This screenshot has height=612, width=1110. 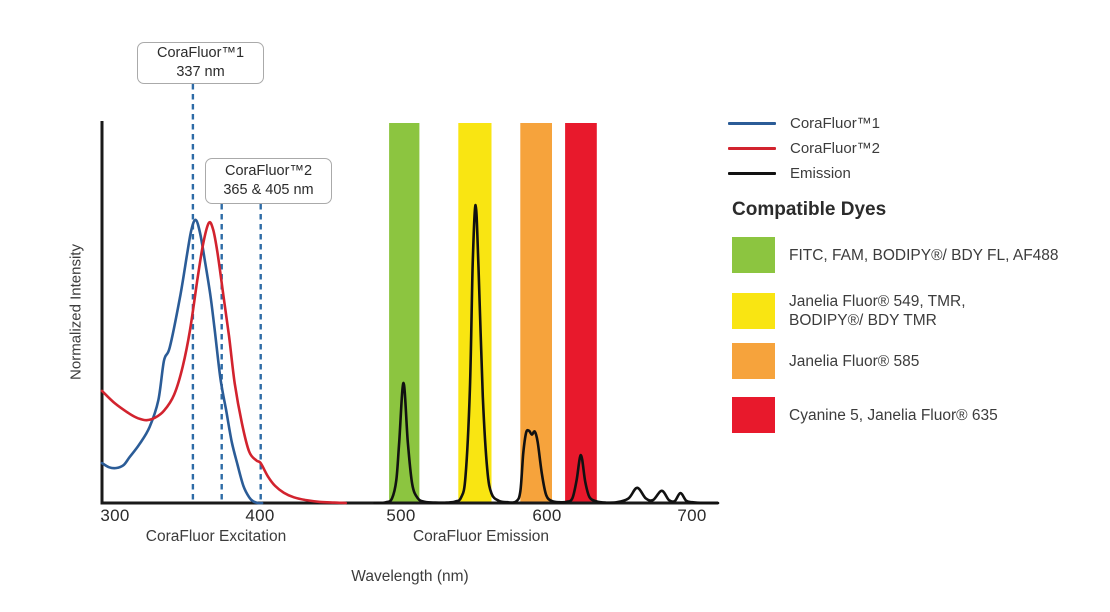 I want to click on x-axis-label: Wavelength (nm), so click(x=410, y=576).